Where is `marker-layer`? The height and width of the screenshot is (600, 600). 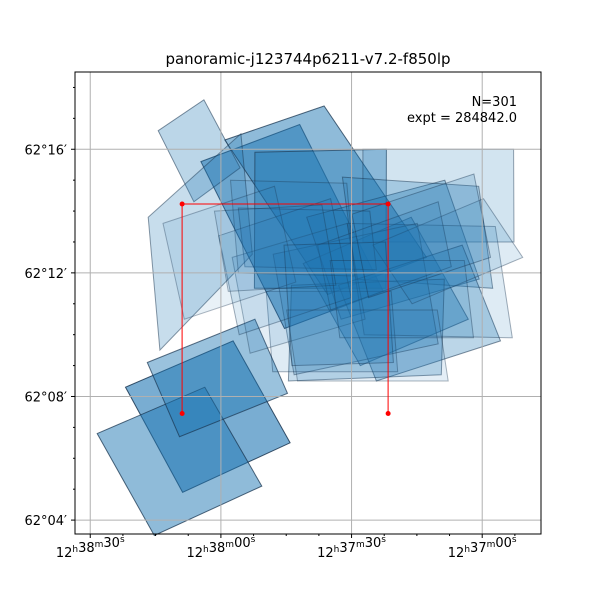
marker-layer is located at coordinates (285, 308).